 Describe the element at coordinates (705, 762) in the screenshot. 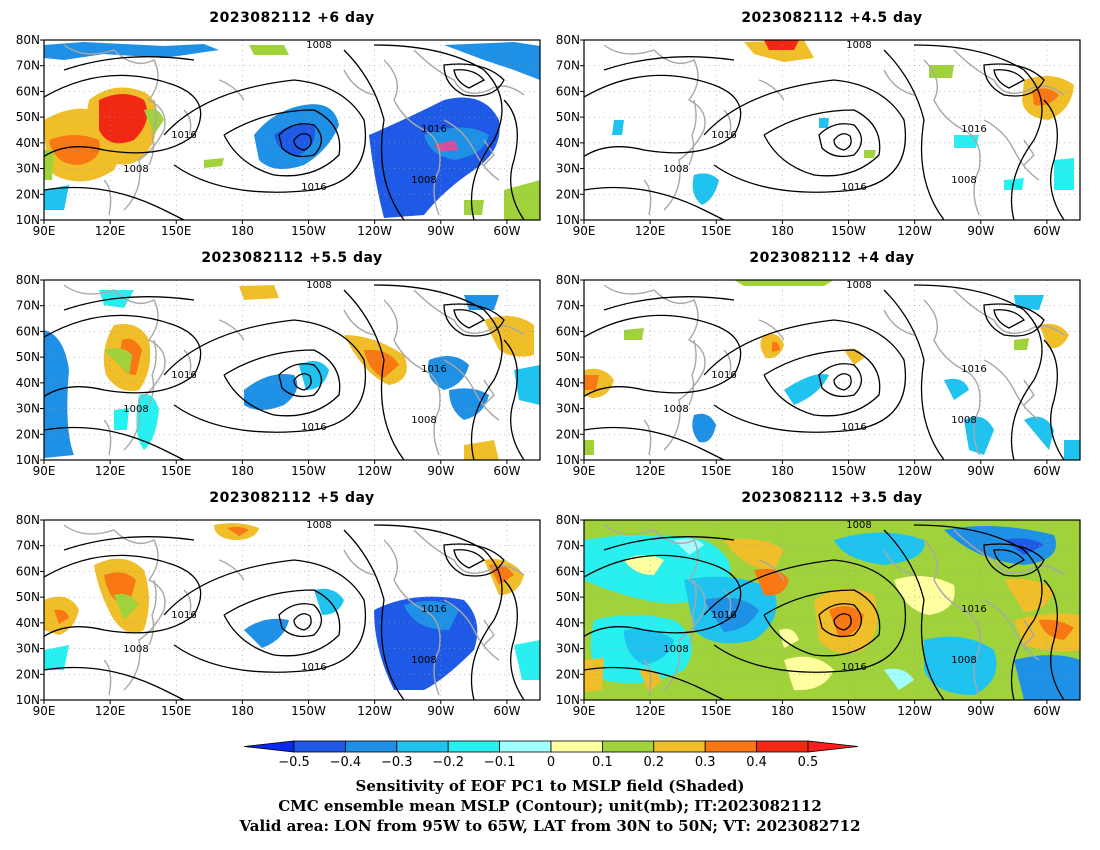

I see `colorbar-tick-label: 0.3` at that location.